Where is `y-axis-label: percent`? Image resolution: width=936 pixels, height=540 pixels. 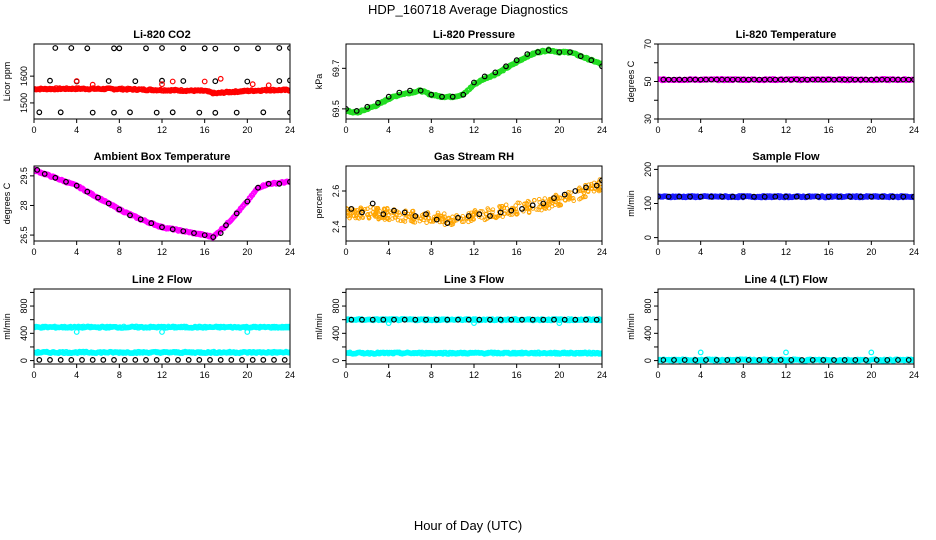 y-axis-label: percent is located at coordinates (319, 203).